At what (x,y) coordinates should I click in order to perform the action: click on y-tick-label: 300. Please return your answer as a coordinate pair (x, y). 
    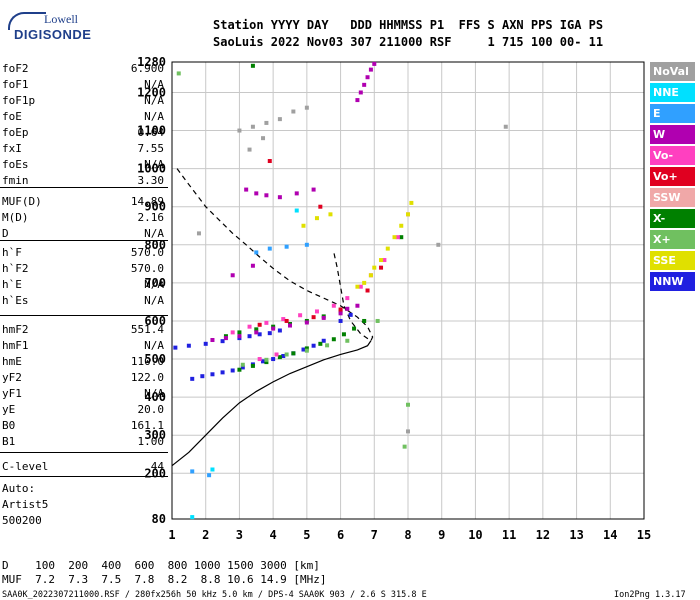
    Looking at the image, I should click on (155, 435).